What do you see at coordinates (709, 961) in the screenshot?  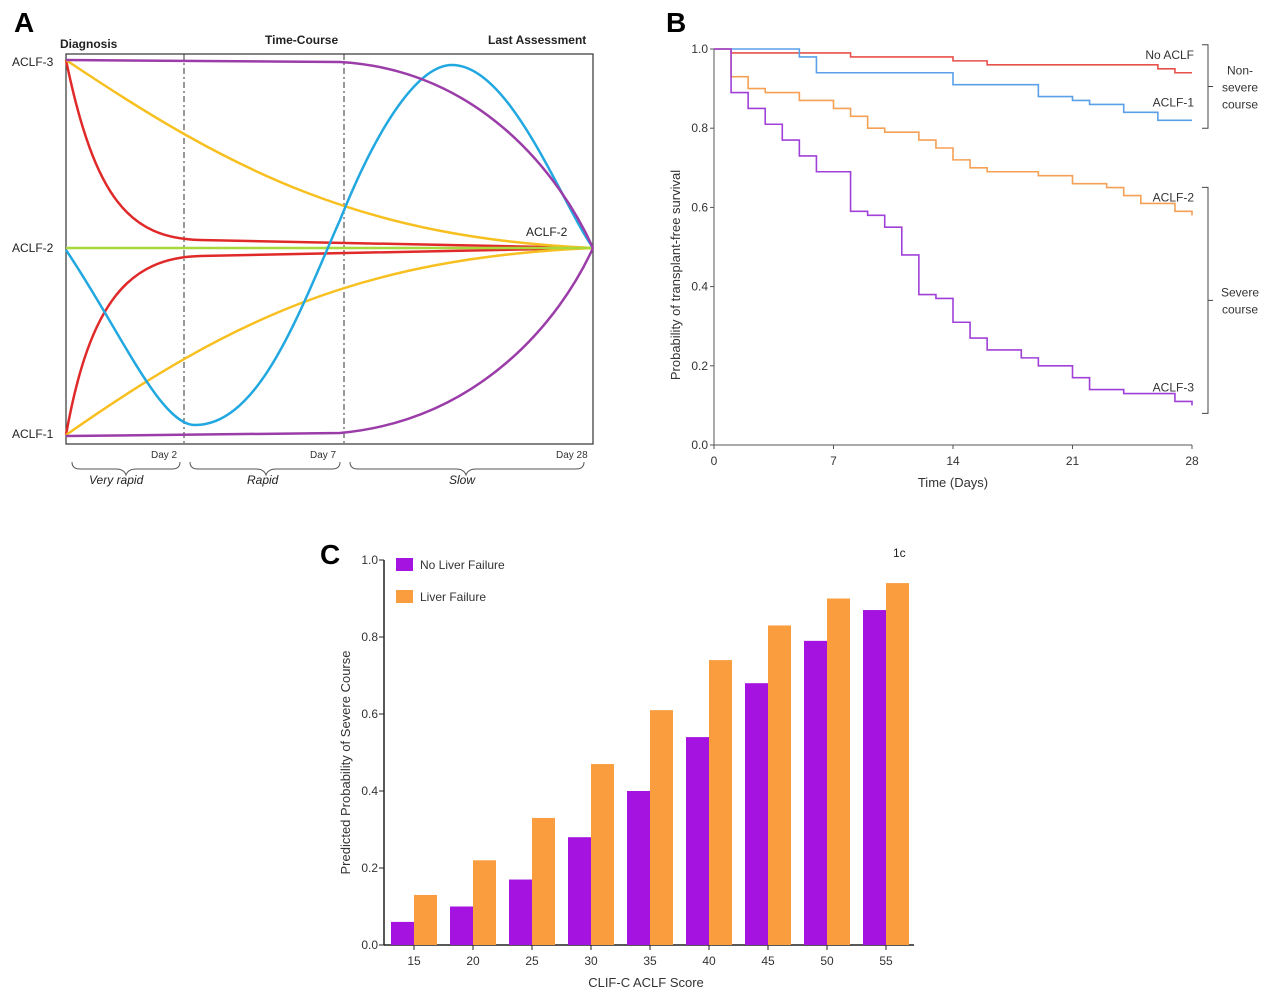 I see `panel-c-x-tick-label: 40` at bounding box center [709, 961].